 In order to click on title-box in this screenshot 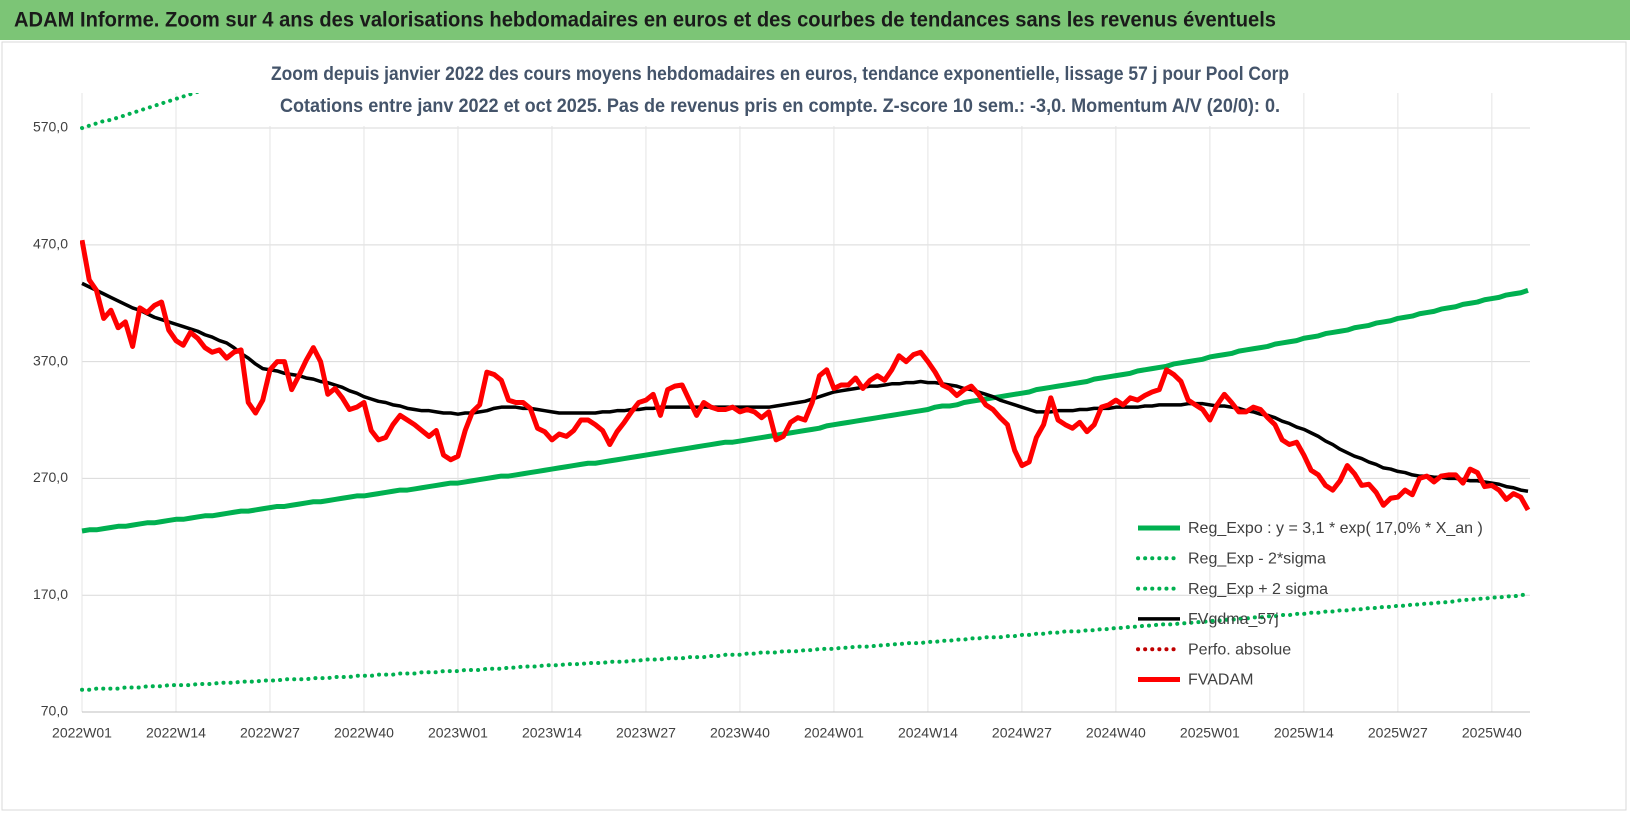, I will do `click(785, 92)`.